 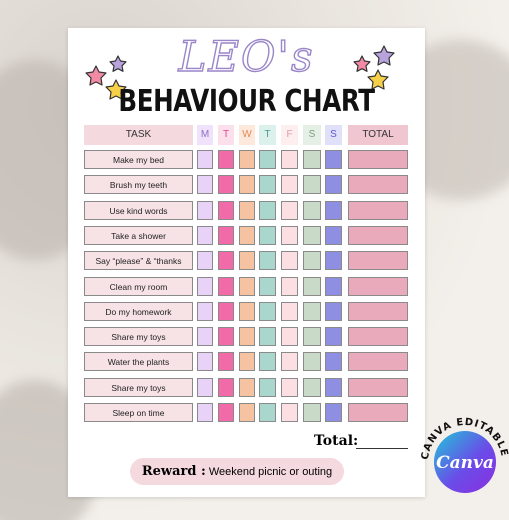 What do you see at coordinates (138, 159) in the screenshot?
I see `task-cell: Make my bed` at bounding box center [138, 159].